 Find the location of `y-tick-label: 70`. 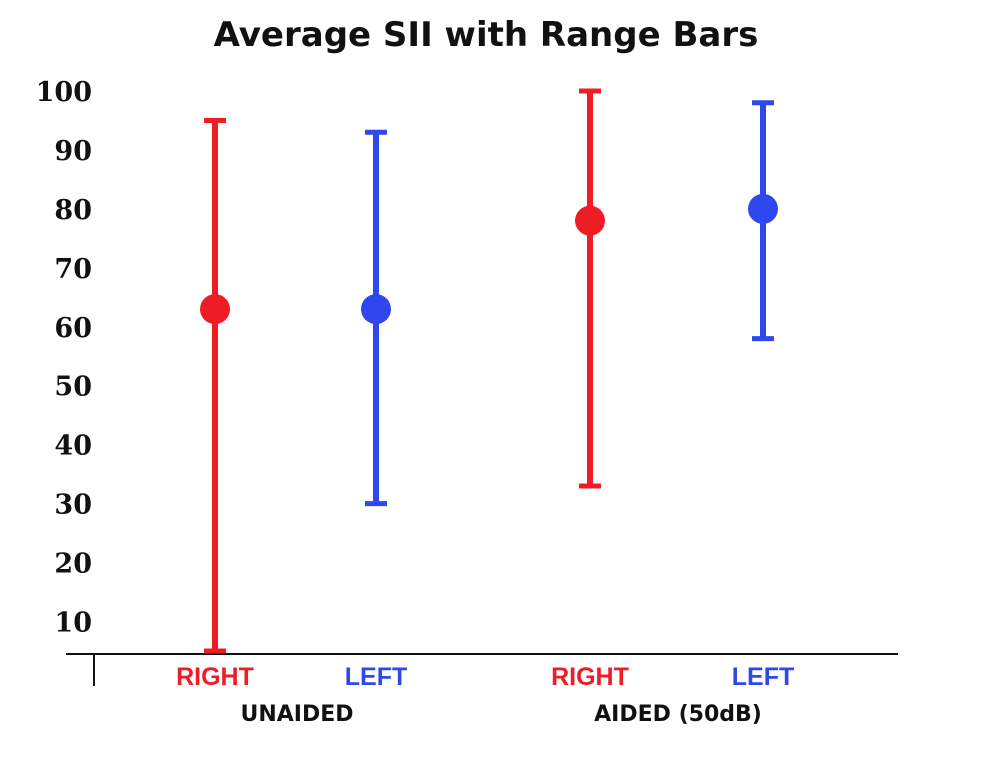

y-tick-label: 70 is located at coordinates (73, 269).